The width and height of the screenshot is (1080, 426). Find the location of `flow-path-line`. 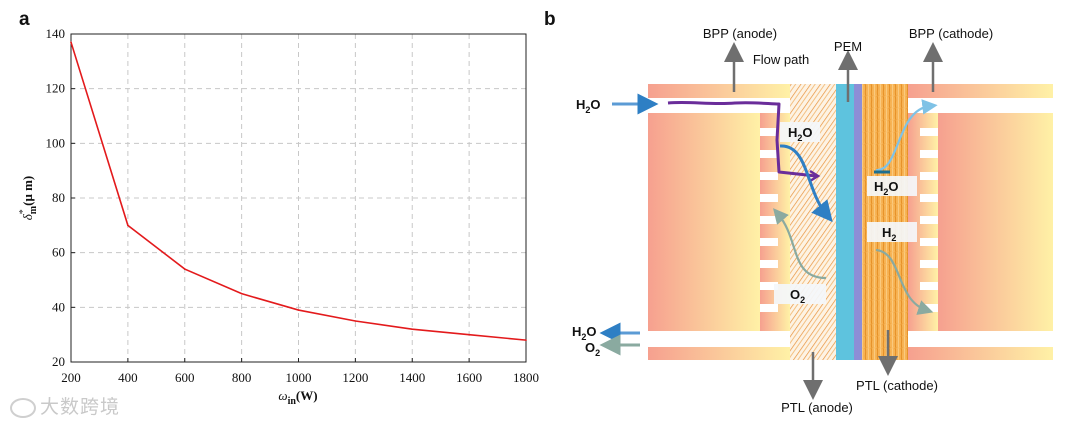

flow-path-line is located at coordinates (742, 139).